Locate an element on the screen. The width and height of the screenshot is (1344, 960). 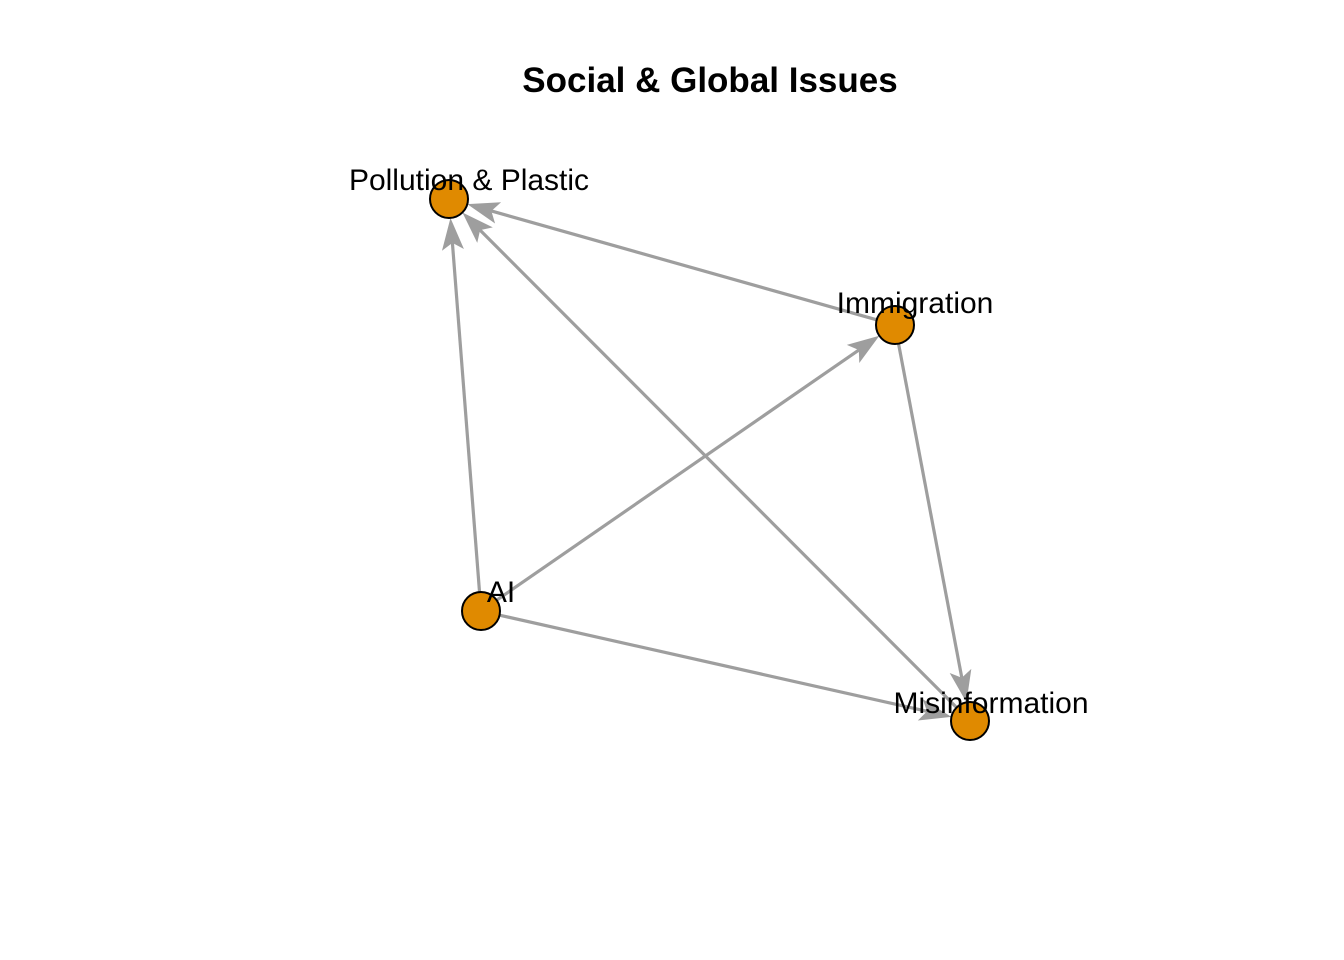
edge-ai-to-misinformation is located at coordinates (725, 667).